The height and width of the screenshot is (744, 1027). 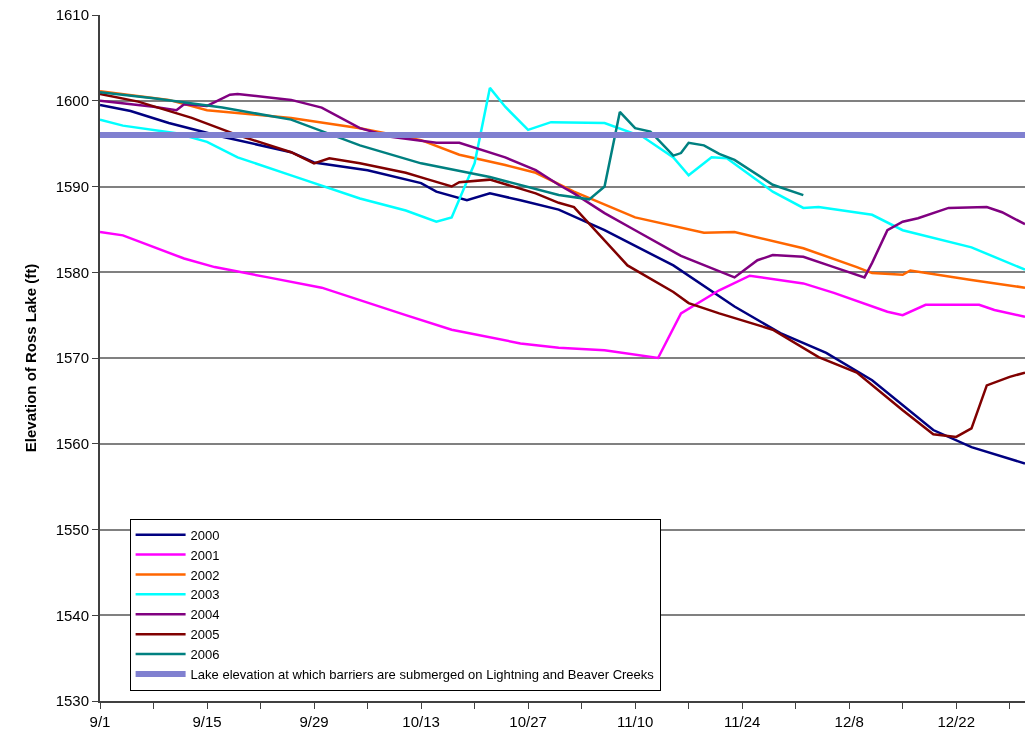 What do you see at coordinates (314, 721) in the screenshot?
I see `x-tick-label: 9/29` at bounding box center [314, 721].